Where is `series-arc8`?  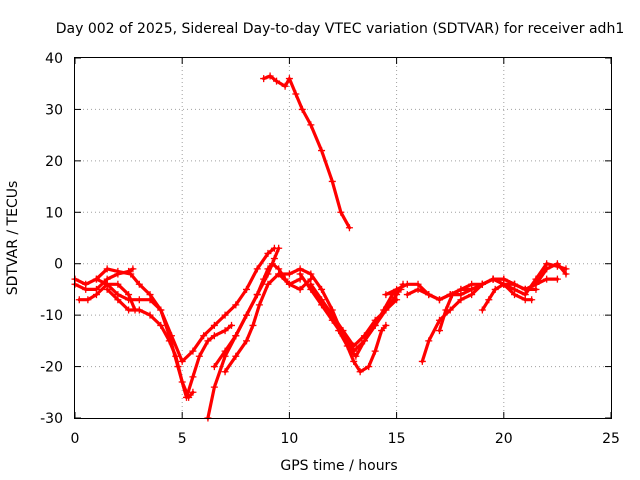
series-arc8 is located at coordinates (268, 323).